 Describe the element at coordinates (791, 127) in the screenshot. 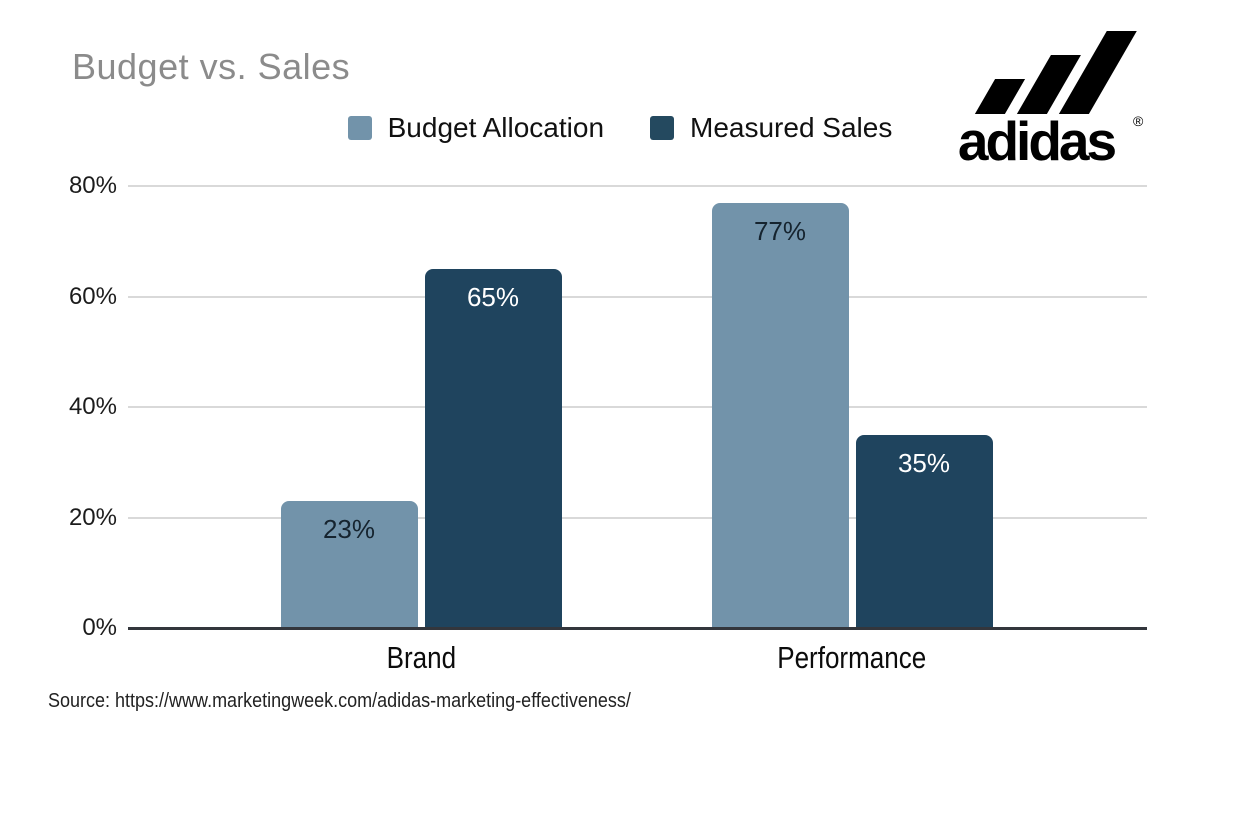

I see `legend-label: Measured Sales` at that location.